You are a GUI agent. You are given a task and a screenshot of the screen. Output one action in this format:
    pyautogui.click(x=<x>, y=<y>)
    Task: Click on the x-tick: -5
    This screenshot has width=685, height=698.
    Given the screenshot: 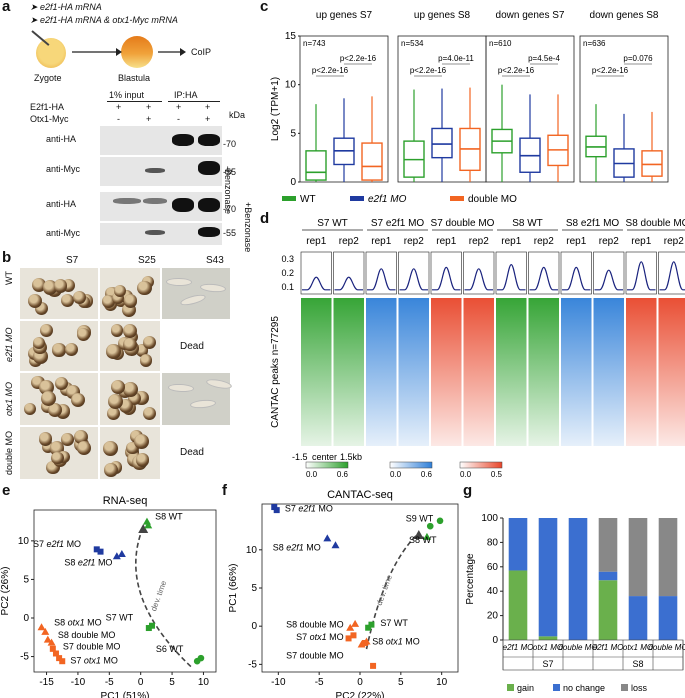 What is the action you would take?
    pyautogui.click(x=319, y=682)
    